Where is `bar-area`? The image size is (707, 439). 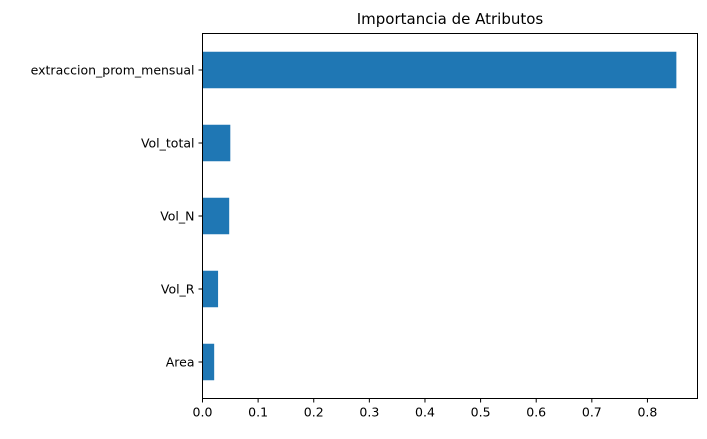
bar-area is located at coordinates (208, 362).